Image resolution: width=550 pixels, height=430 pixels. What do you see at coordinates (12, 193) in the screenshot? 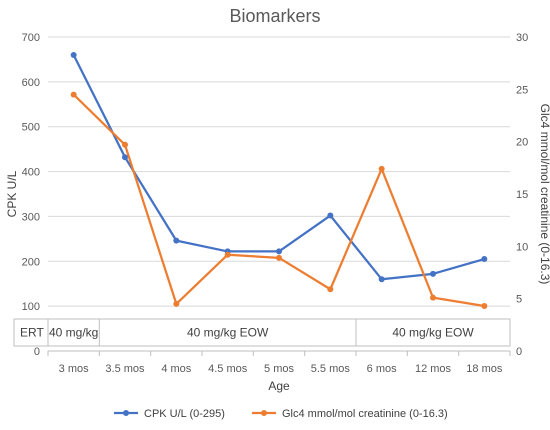
I see `y-axis-title: CPK U/L` at bounding box center [12, 193].